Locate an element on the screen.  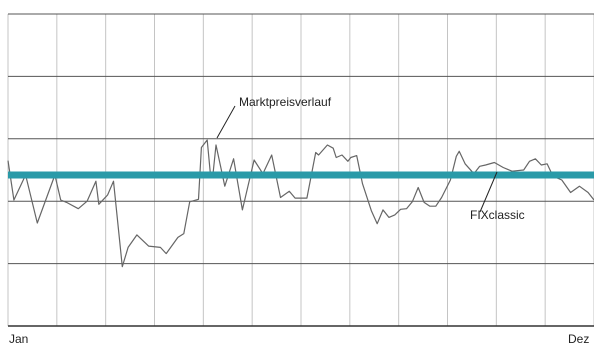
x-tick-label-start: Jan is located at coordinates (18, 339).